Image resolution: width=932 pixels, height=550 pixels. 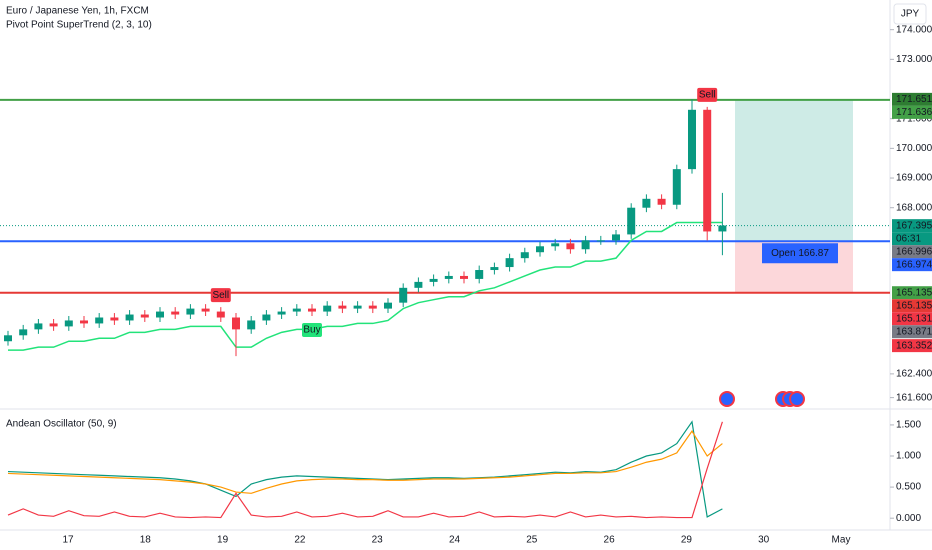 What do you see at coordinates (914, 374) in the screenshot?
I see `y-tick-label: 162.400` at bounding box center [914, 374].